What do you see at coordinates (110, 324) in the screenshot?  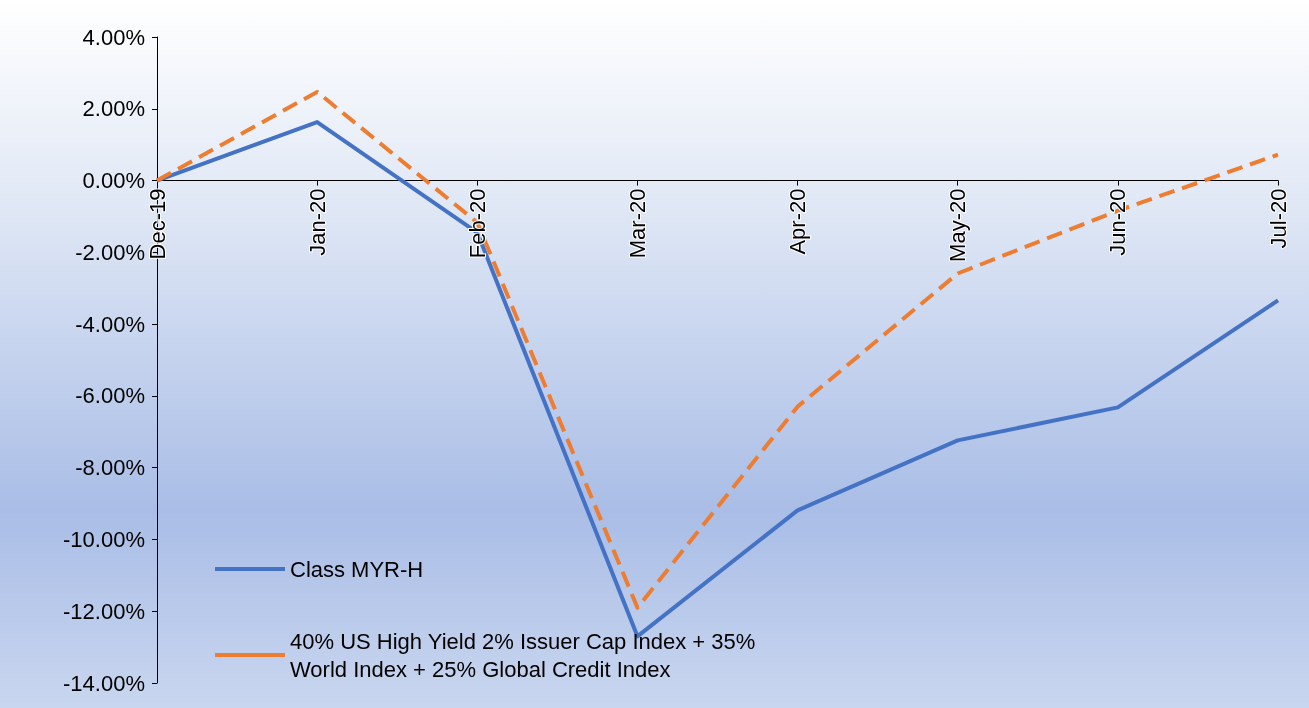 I see `y-tick-label: -4.00%` at bounding box center [110, 324].